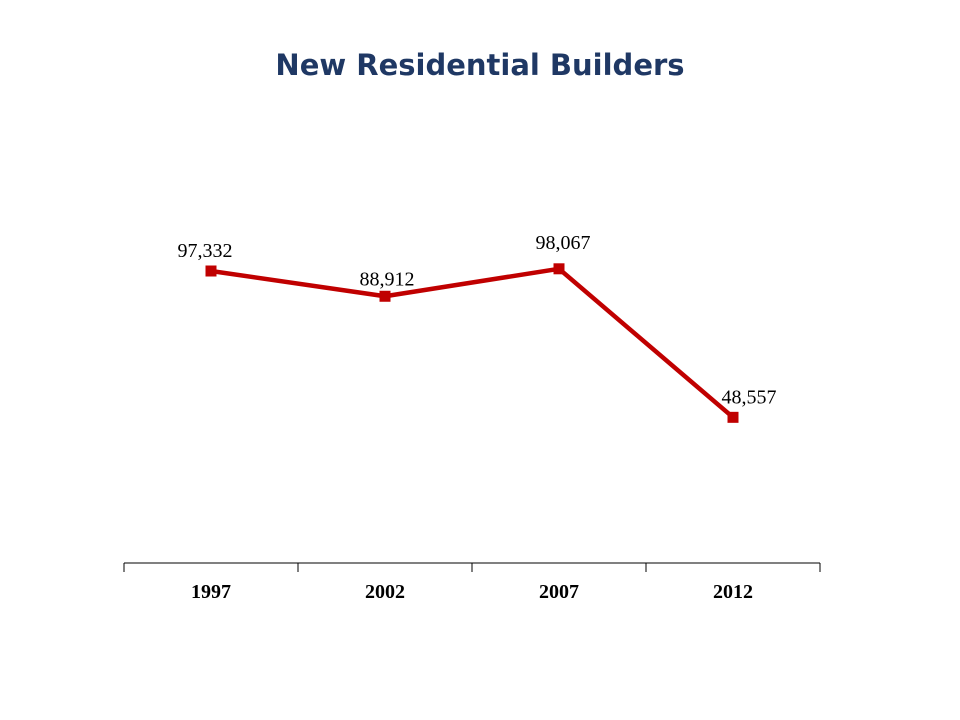 The height and width of the screenshot is (720, 960). Describe the element at coordinates (749, 397) in the screenshot. I see `data-label: 48,557` at that location.